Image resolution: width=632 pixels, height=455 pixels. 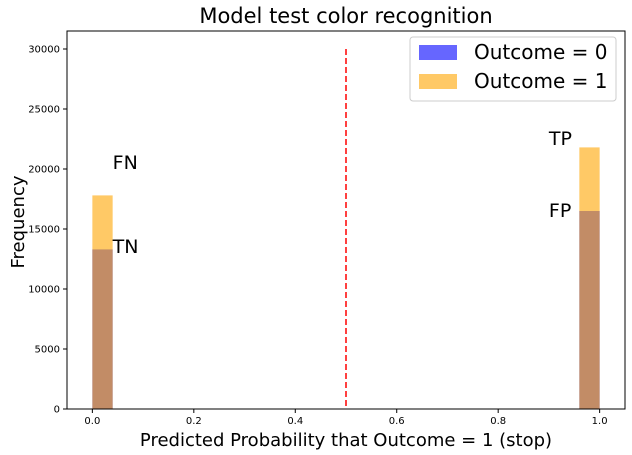 I want to click on legend-label: Outcome = 0, so click(x=540, y=52).